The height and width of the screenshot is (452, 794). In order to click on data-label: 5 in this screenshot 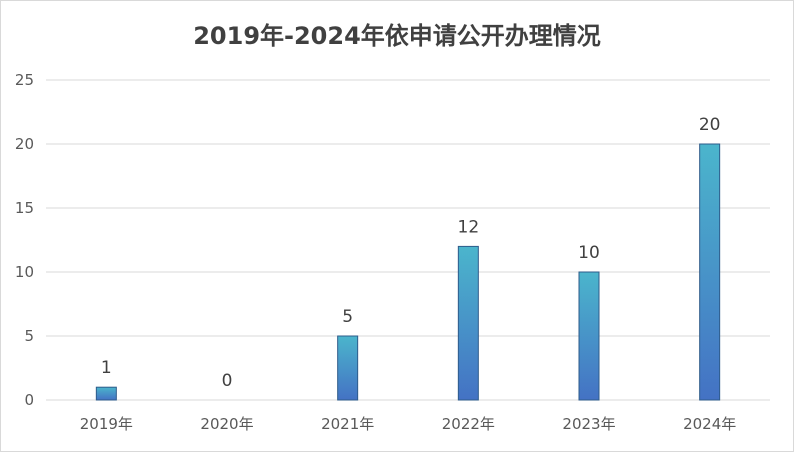, I will do `click(347, 317)`.